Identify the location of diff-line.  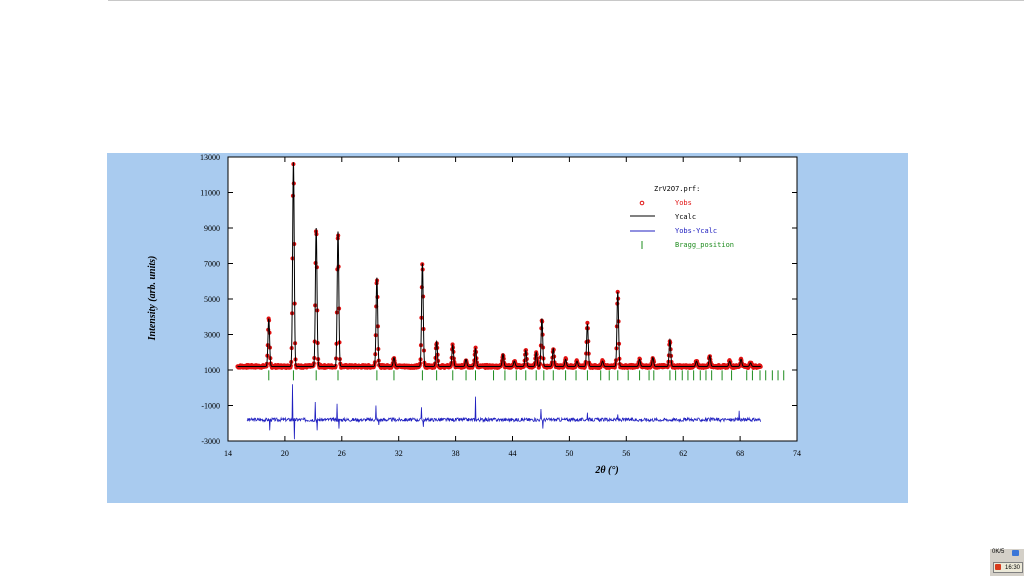
(503, 412).